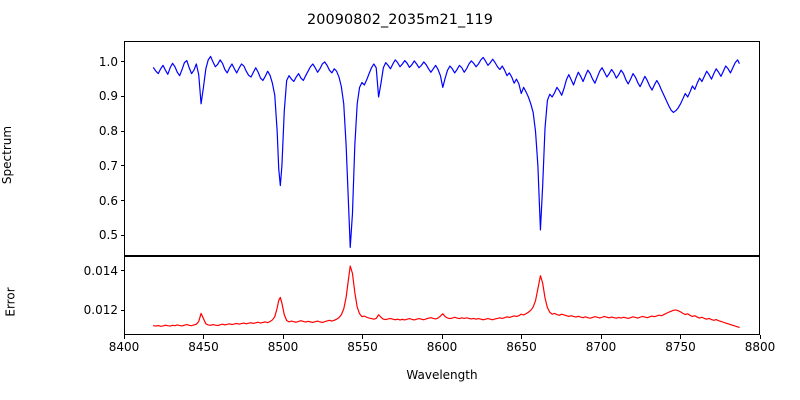  What do you see at coordinates (760, 347) in the screenshot?
I see `x-tick-label: 8800` at bounding box center [760, 347].